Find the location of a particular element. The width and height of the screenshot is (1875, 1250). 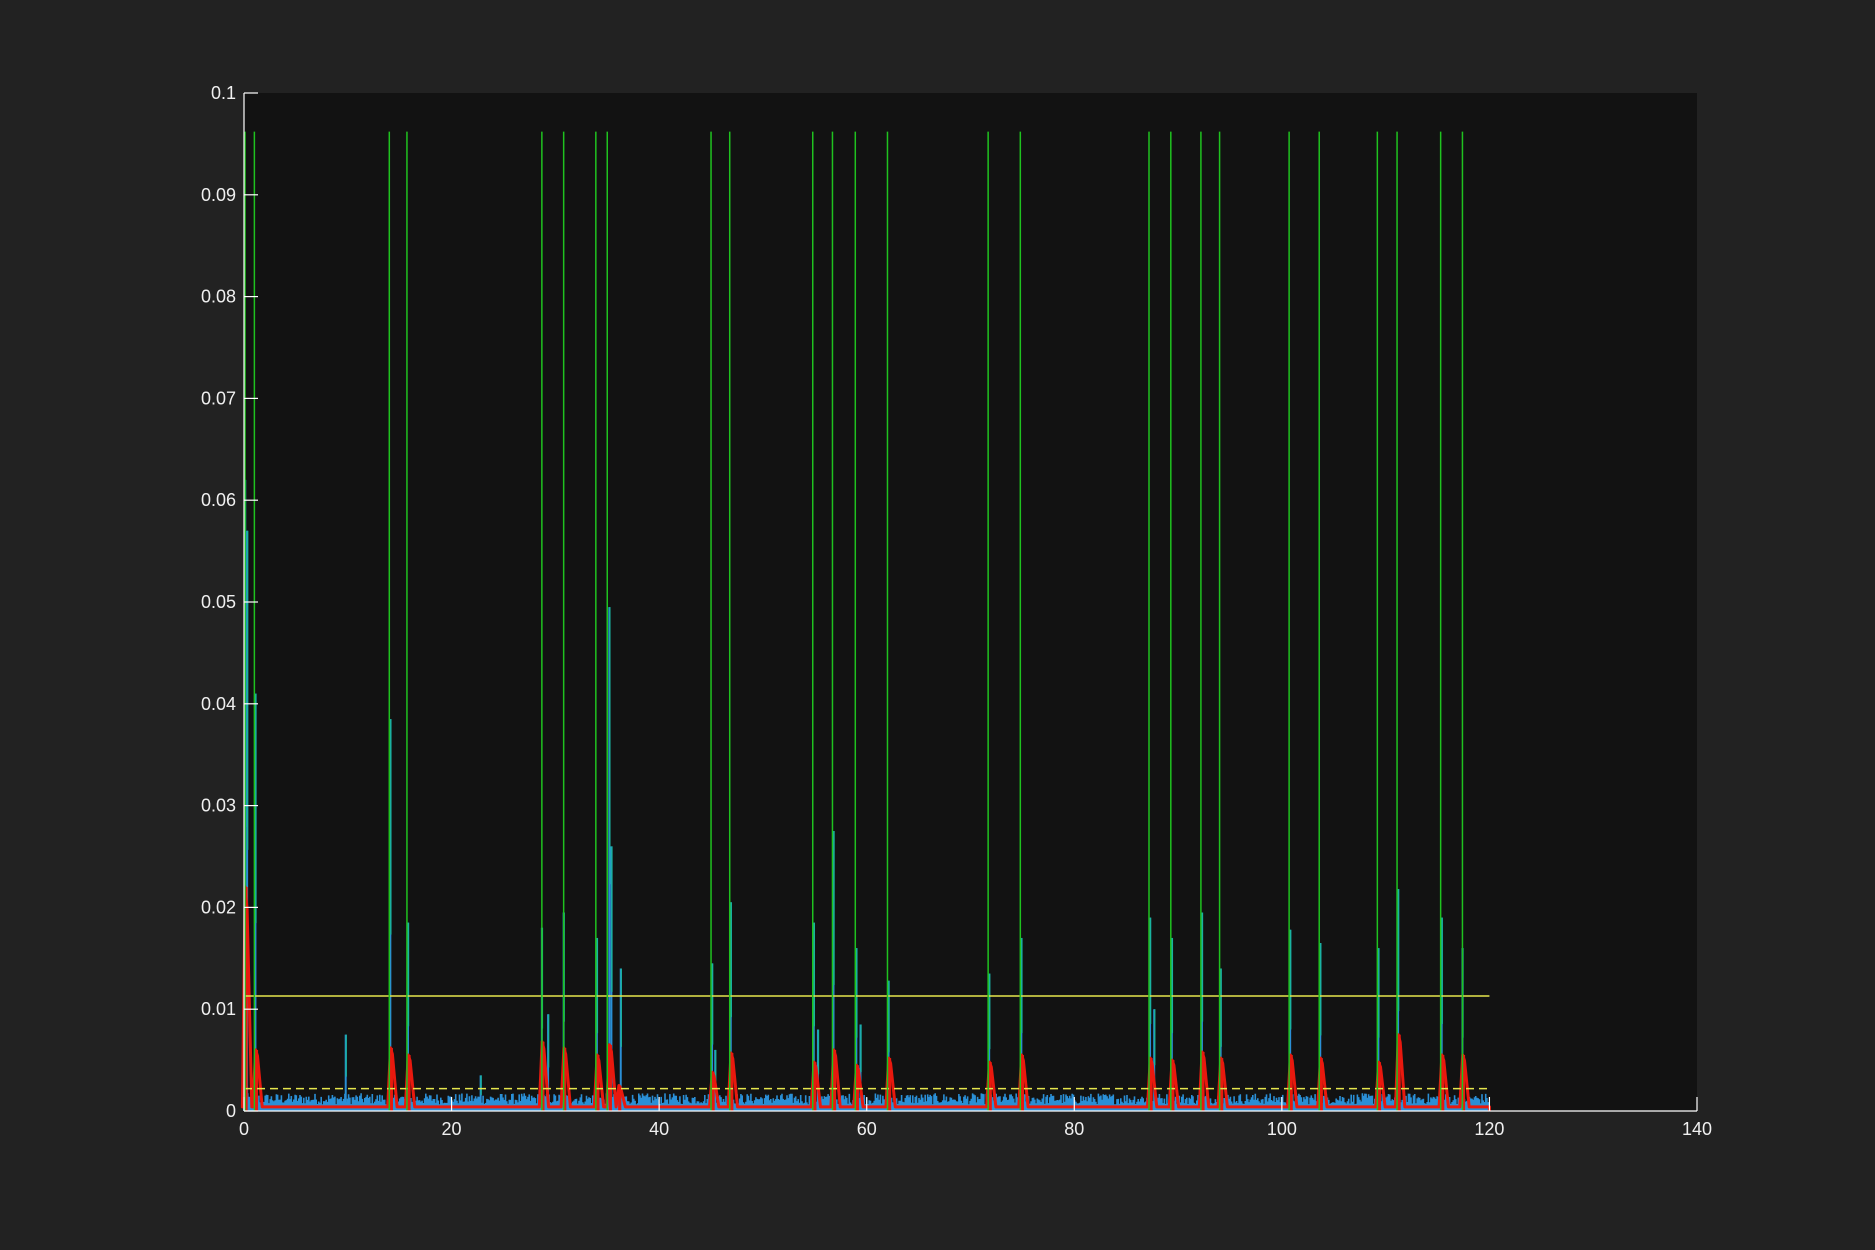

y-tick-label: 0.09 is located at coordinates (218, 195).